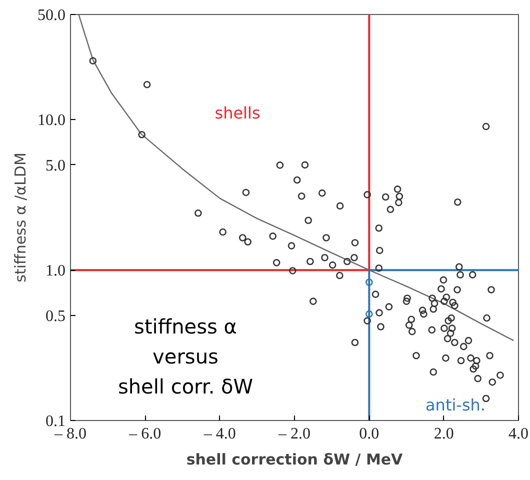 The width and height of the screenshot is (530, 480). Describe the element at coordinates (295, 459) in the screenshot. I see `x-axis-title: shell correction δW / MeV` at that location.